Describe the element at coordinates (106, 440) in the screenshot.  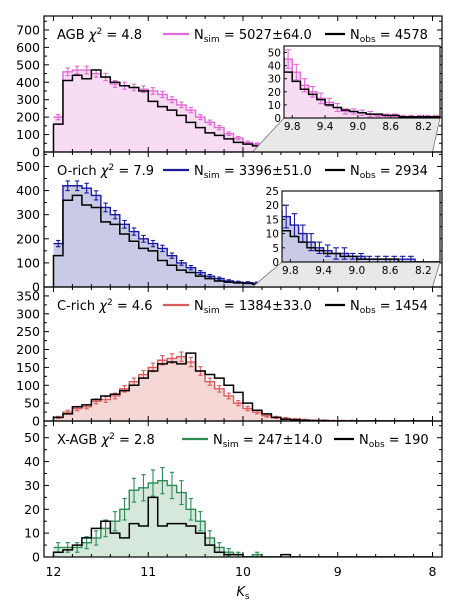
I see `panel-name-label: X-AGB χ2 = 2.8` at that location.